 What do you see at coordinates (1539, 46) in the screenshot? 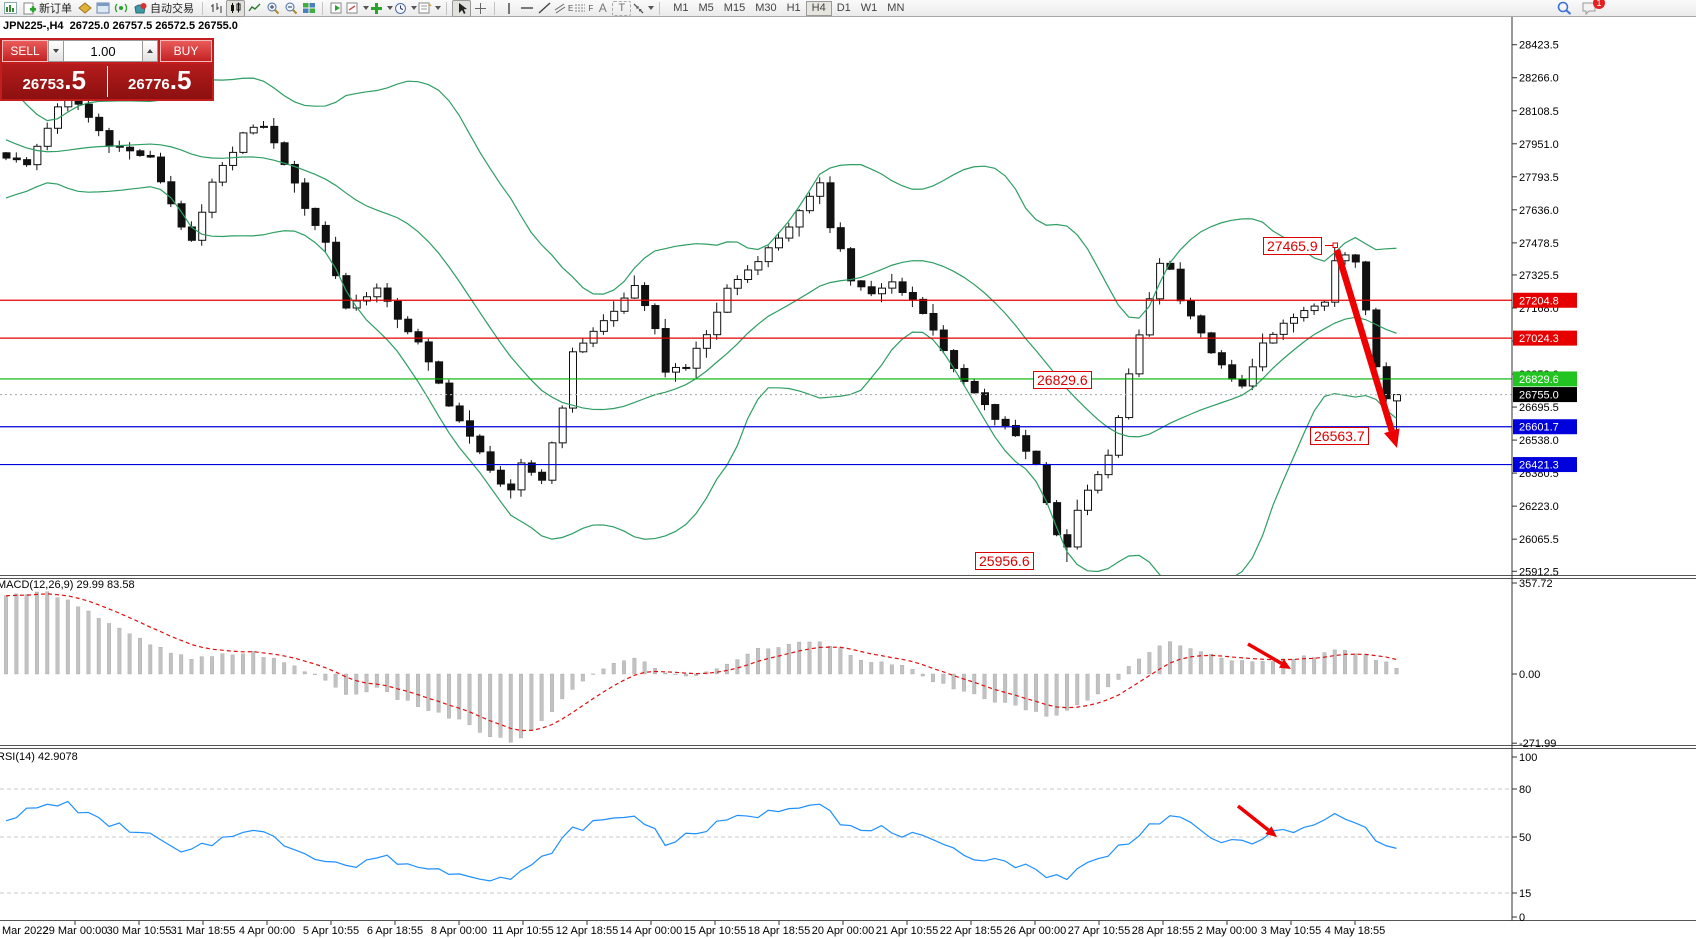
I see `axis-tick-label: 28423.5` at bounding box center [1539, 46].